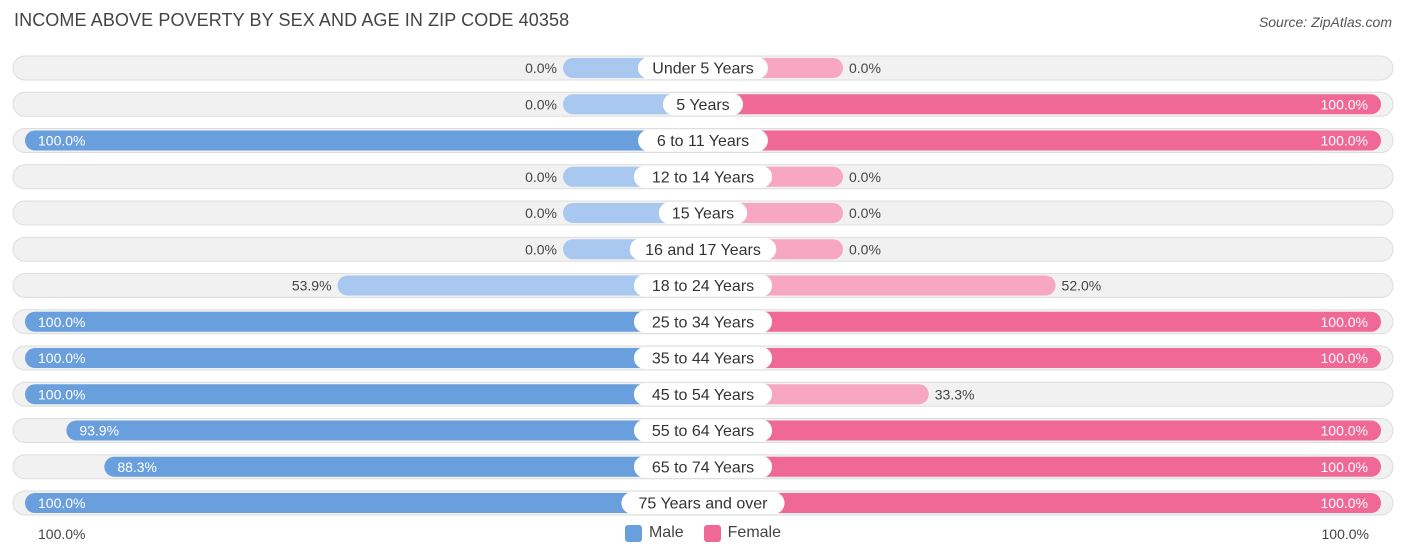 The height and width of the screenshot is (559, 1406). I want to click on category-pill-6-to-11-years, so click(703, 140).